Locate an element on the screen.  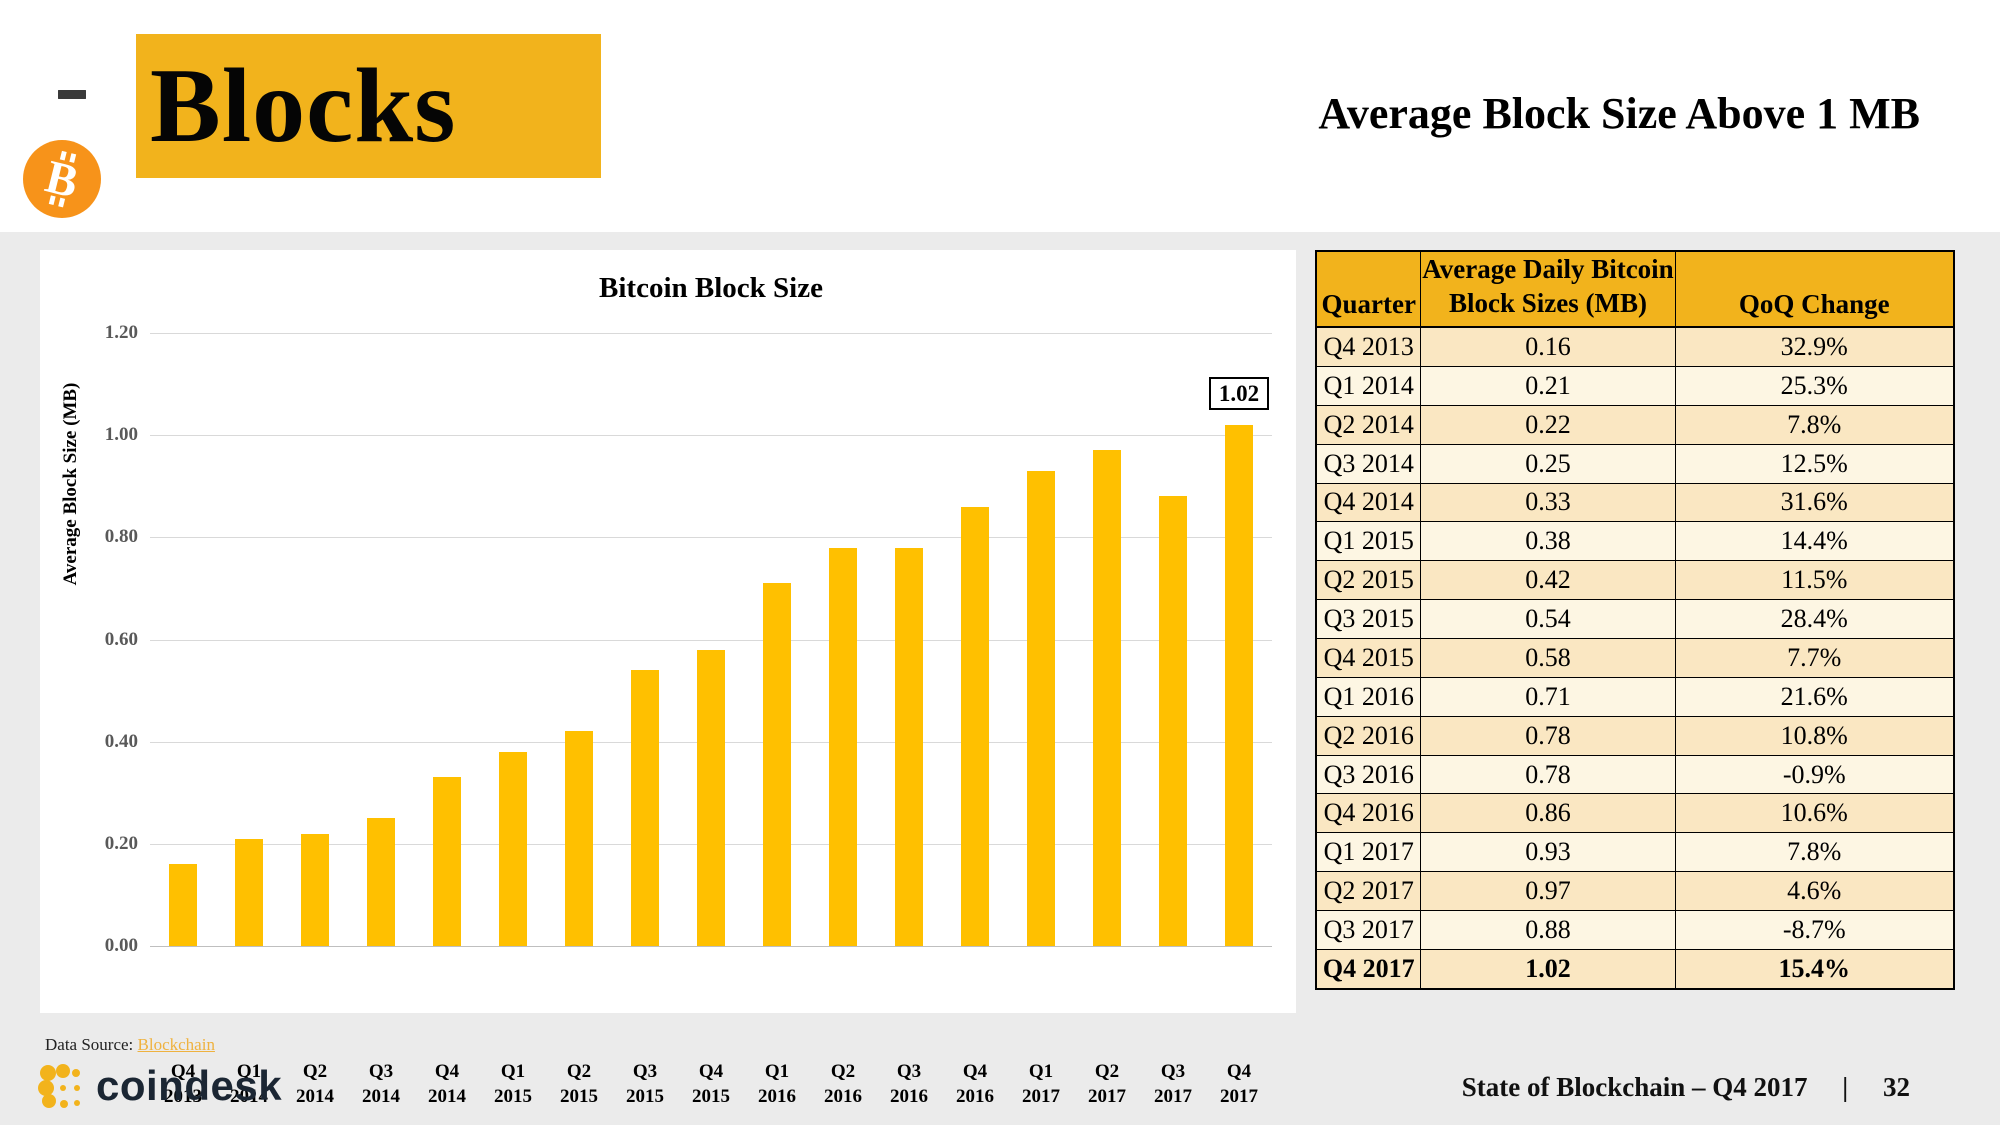
cell-size: 0.22 is located at coordinates (1548, 424).